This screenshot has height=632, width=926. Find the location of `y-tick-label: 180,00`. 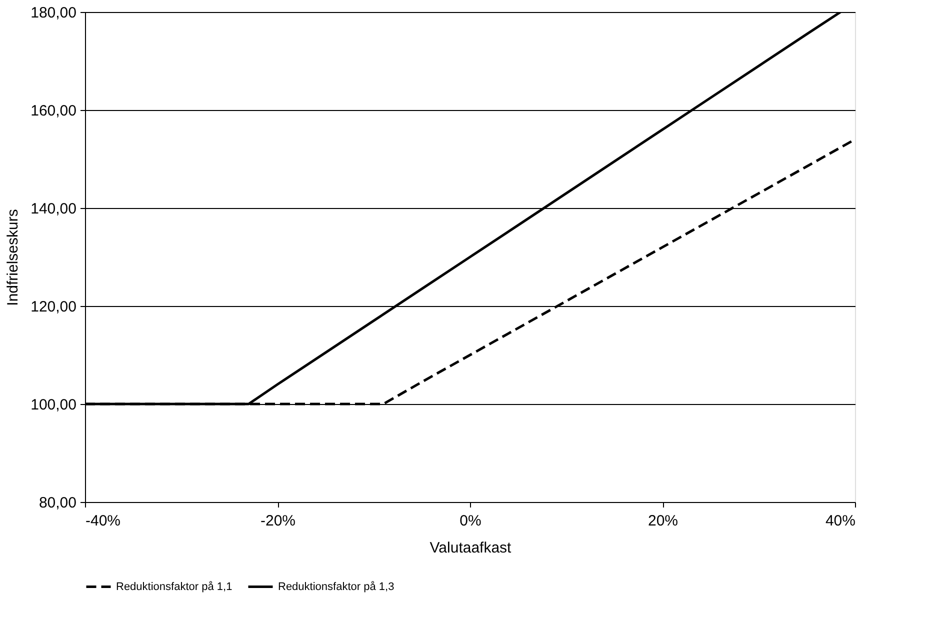

y-tick-label: 180,00 is located at coordinates (53, 13).